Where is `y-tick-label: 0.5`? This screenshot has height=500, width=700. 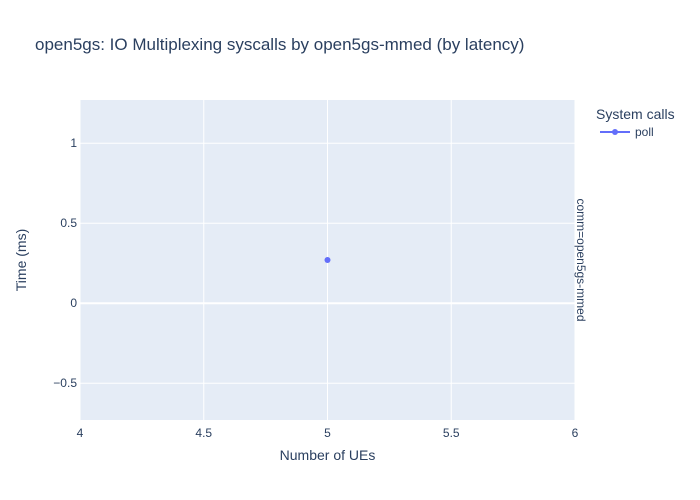 y-tick-label: 0.5 is located at coordinates (68, 223).